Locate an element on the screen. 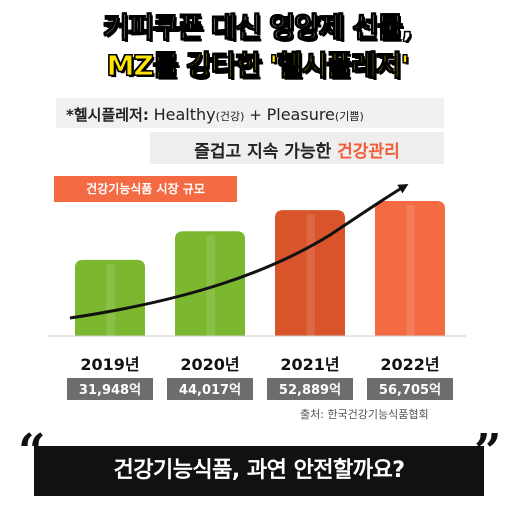 The image size is (515, 510). bar-2021년 is located at coordinates (310, 273).